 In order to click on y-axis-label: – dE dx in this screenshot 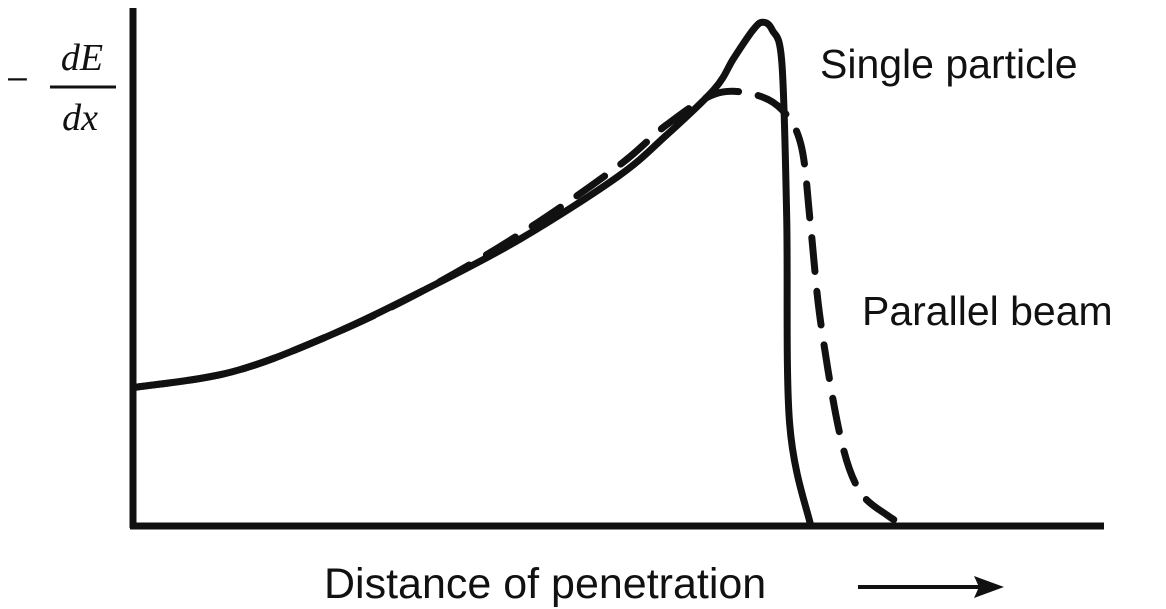, I will do `click(62, 88)`.